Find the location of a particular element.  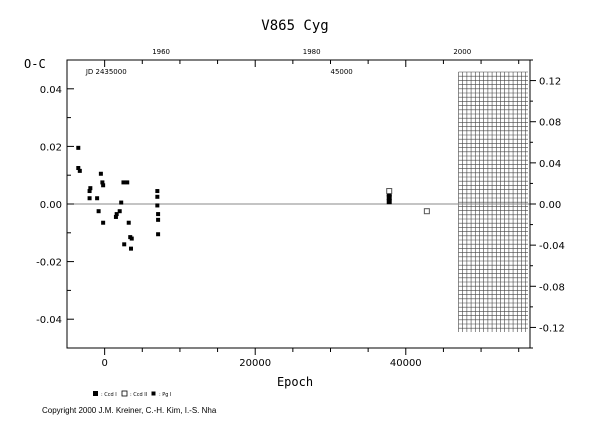

left-axis: -0.04 -0.02 0.00 0.02 0.04 is located at coordinates (55, 204).